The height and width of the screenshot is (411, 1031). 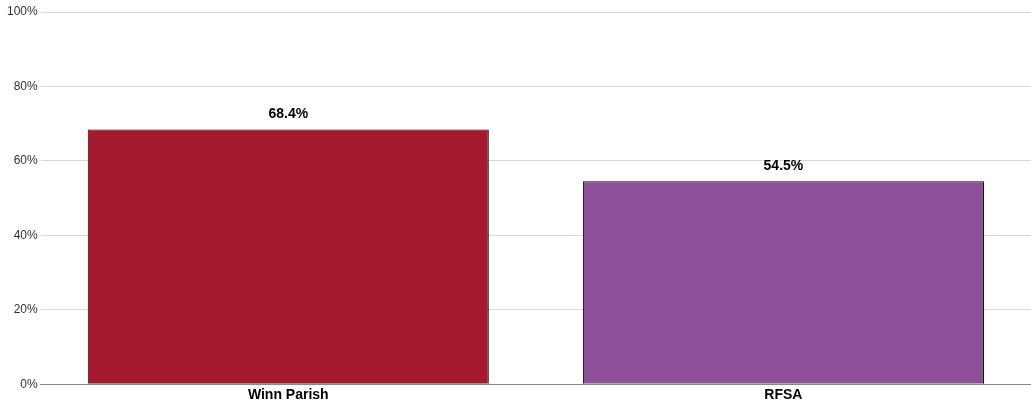 What do you see at coordinates (288, 113) in the screenshot?
I see `data-label: 68.4%` at bounding box center [288, 113].